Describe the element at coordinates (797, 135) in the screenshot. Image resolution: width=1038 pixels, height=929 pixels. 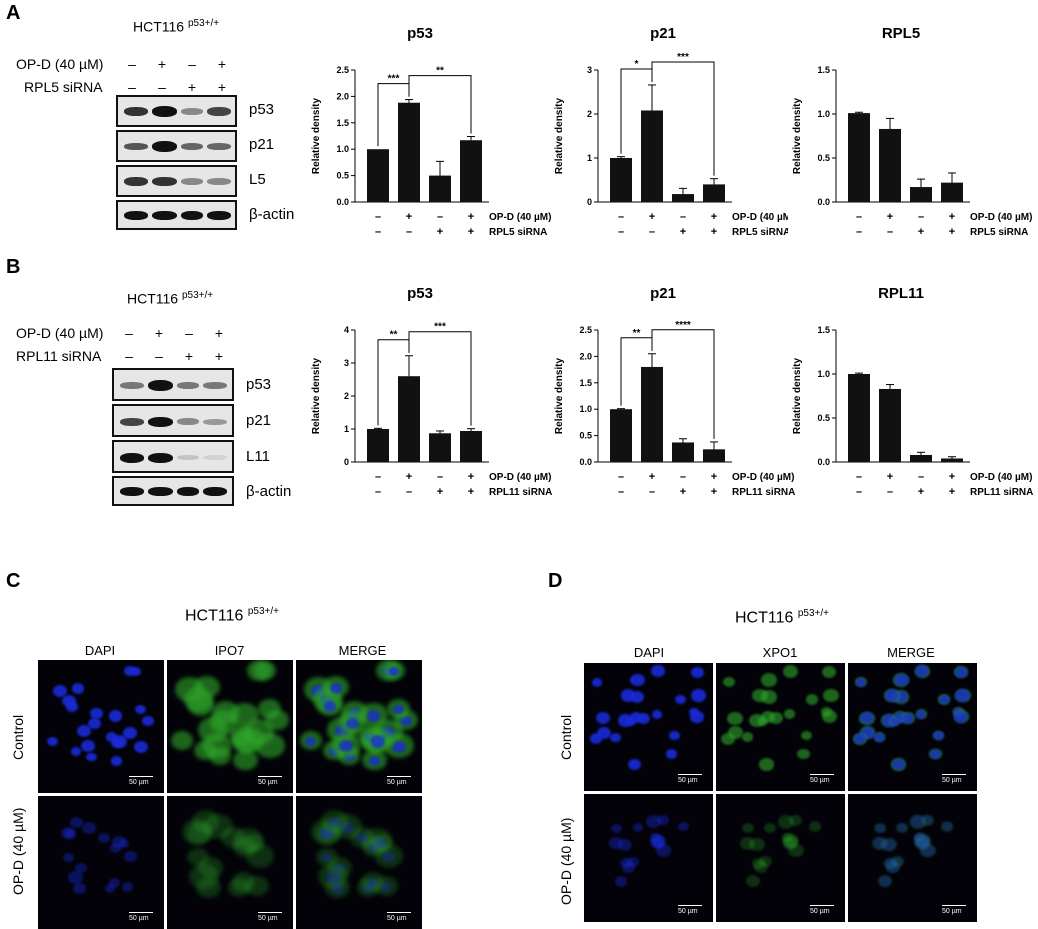
I see `y-axis-label: Relative density` at that location.